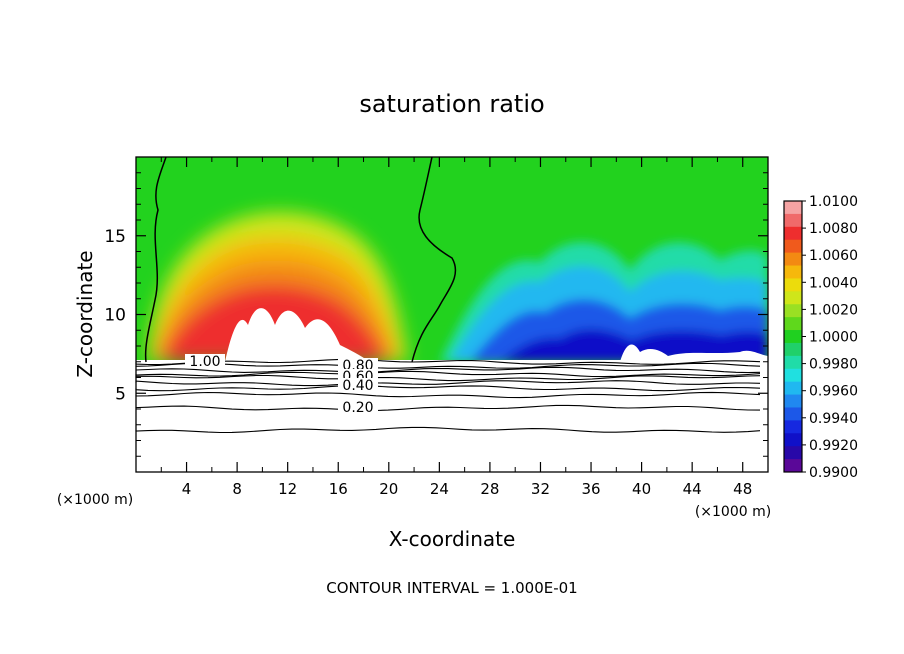 This screenshot has width=904, height=654. Describe the element at coordinates (604, 302) in the screenshot. I see `subsaturated-region` at that location.